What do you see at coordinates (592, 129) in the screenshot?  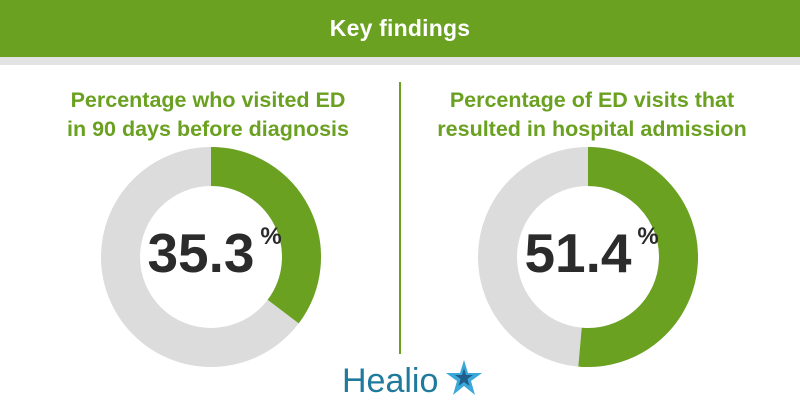 I see `panel-title-line: resulted in hospital admission` at bounding box center [592, 129].